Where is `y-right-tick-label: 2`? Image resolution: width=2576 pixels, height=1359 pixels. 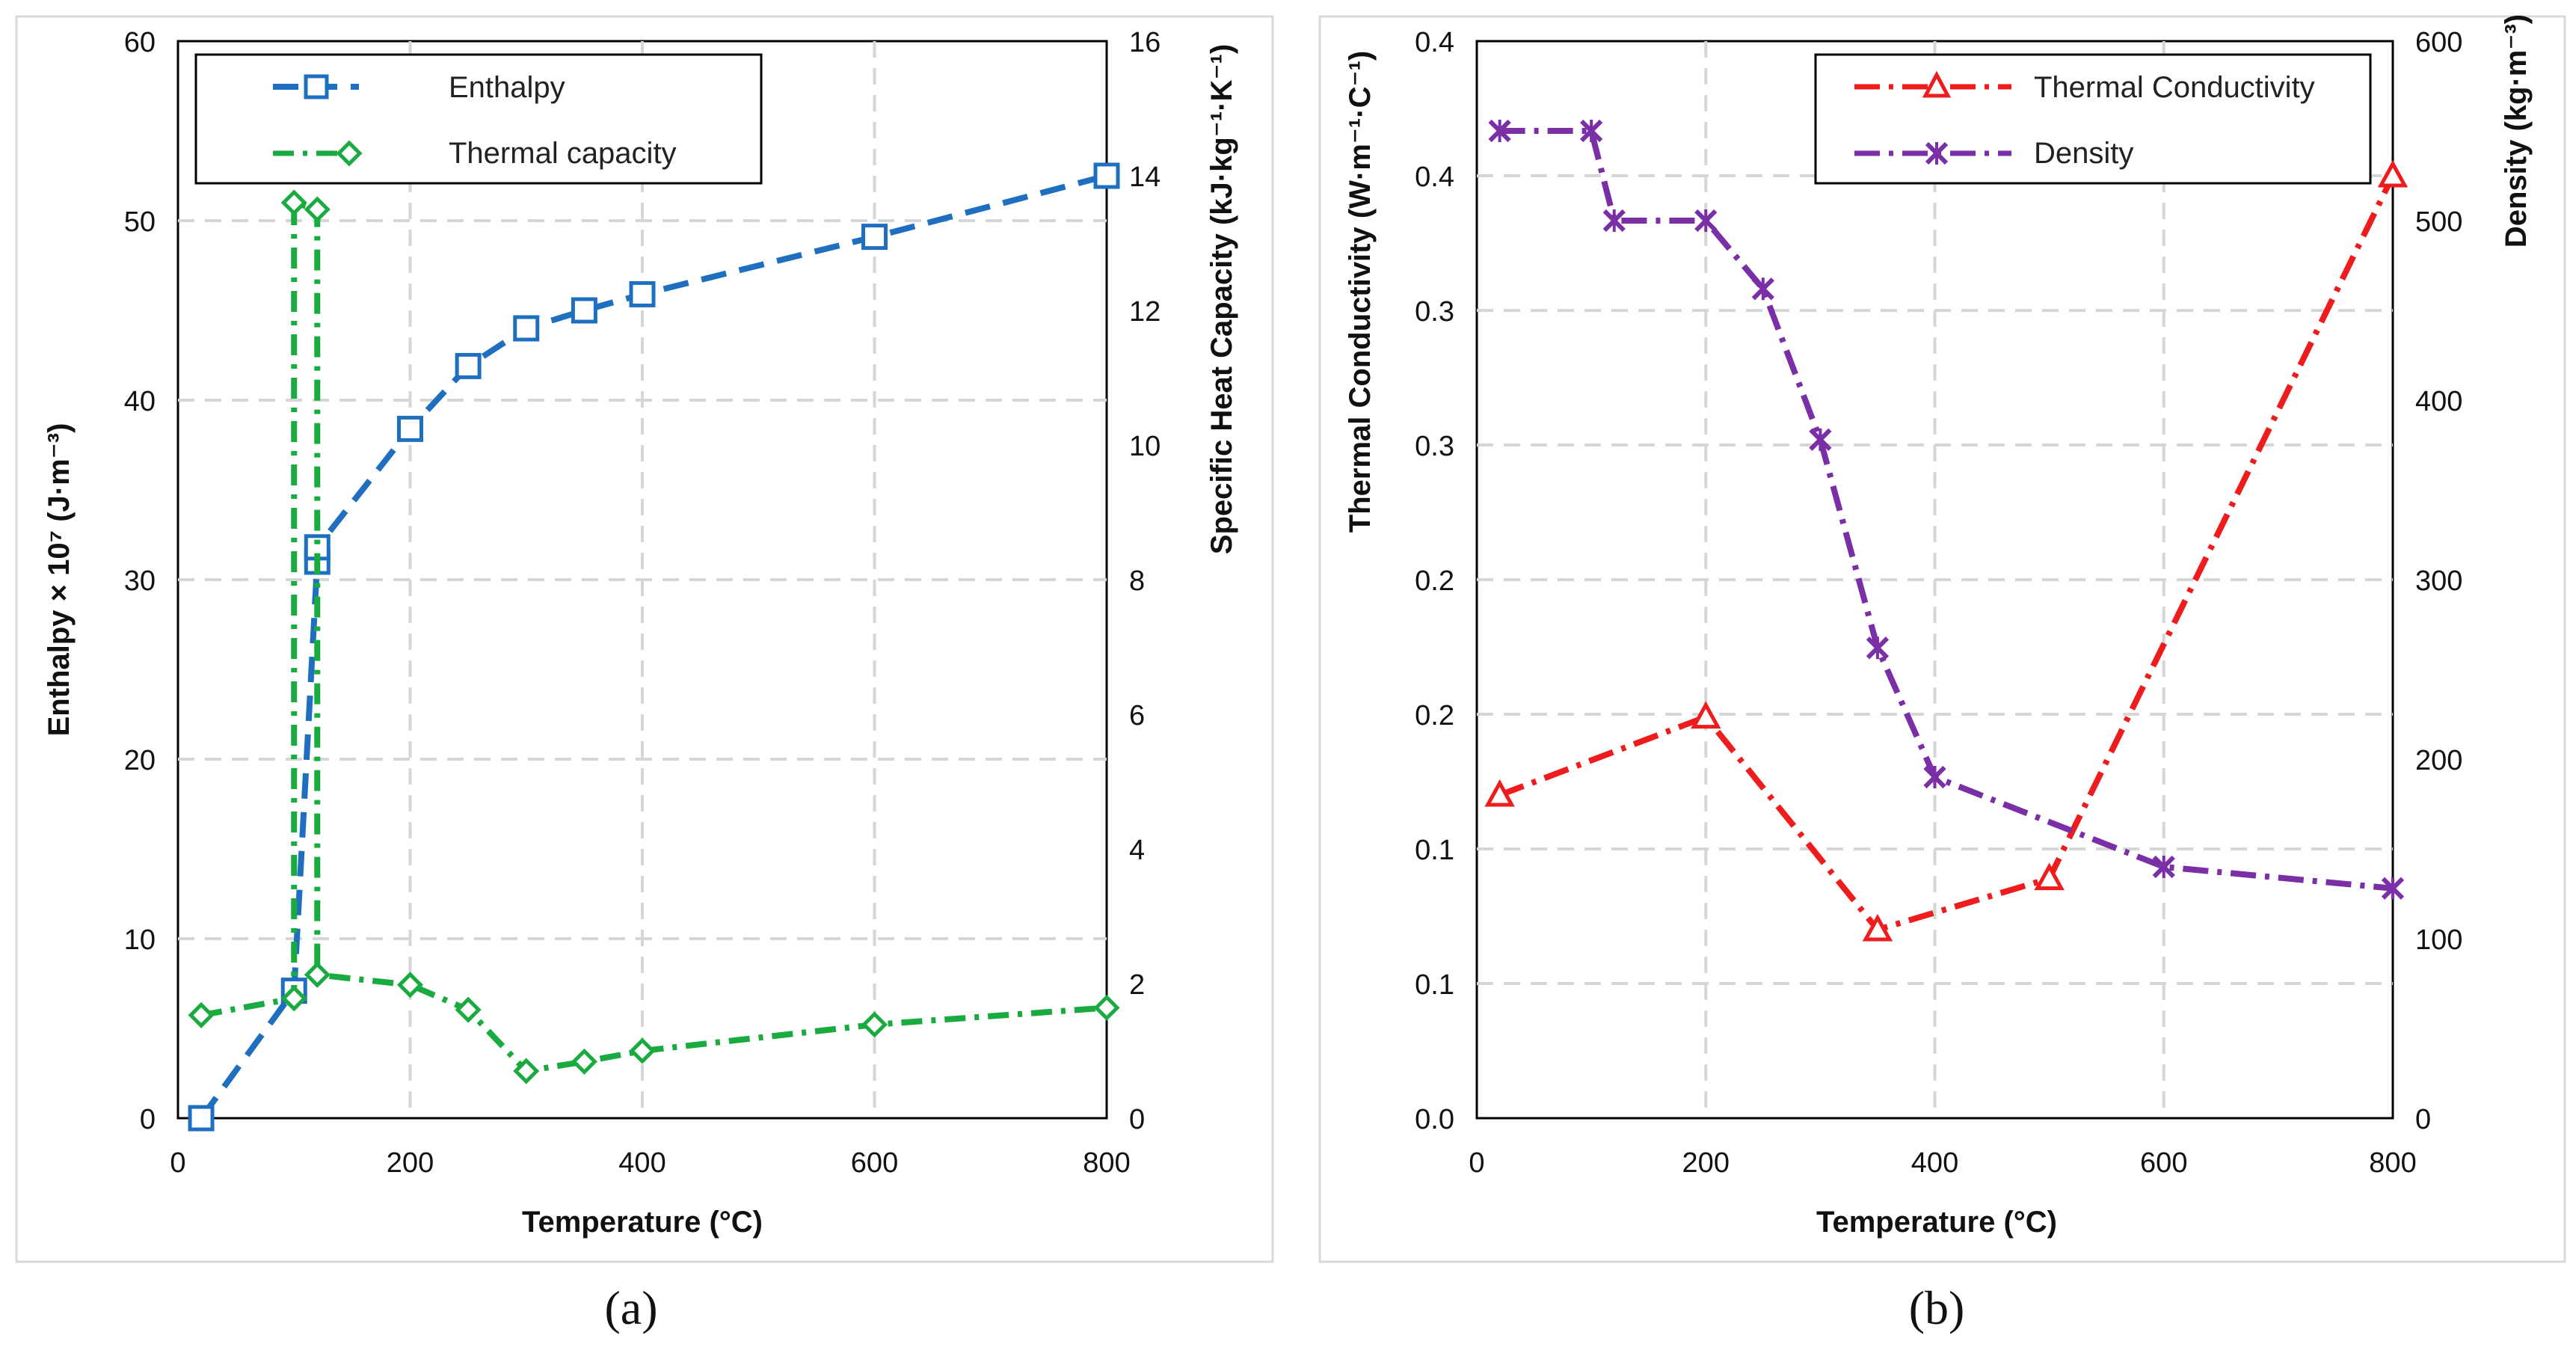 y-right-tick-label: 2 is located at coordinates (1137, 985).